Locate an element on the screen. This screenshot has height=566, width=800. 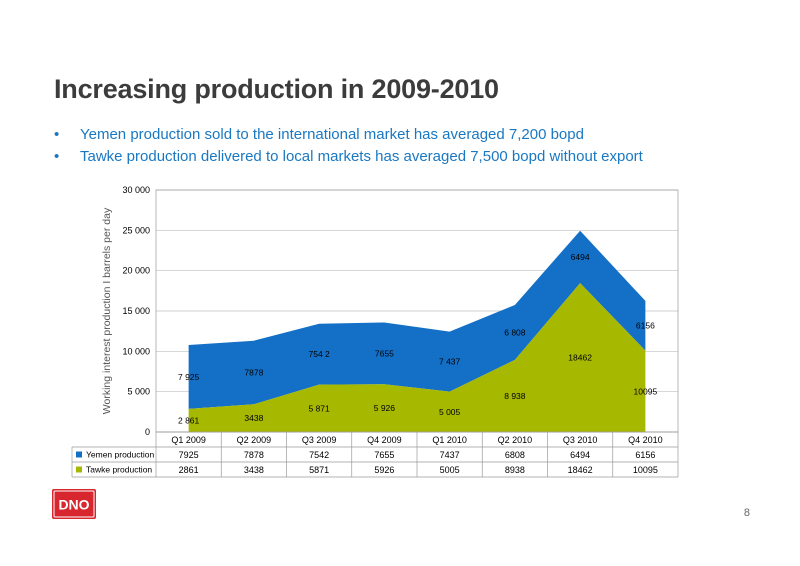
x-tick-label: Q2 2010 is located at coordinates (515, 440).